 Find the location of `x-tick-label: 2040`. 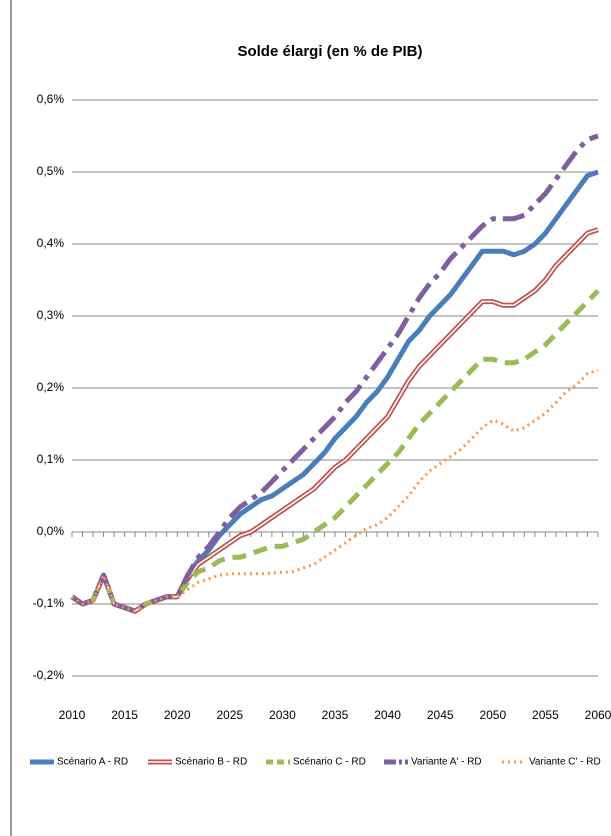

x-tick-label: 2040 is located at coordinates (387, 715).